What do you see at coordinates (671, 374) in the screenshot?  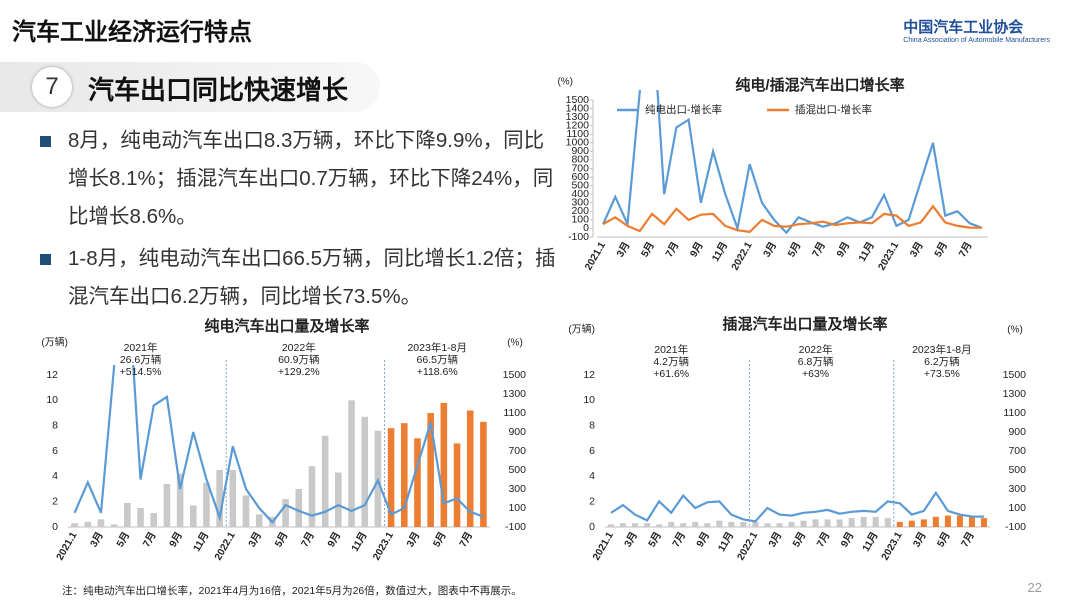 I see `annotation: +61.6%` at bounding box center [671, 374].